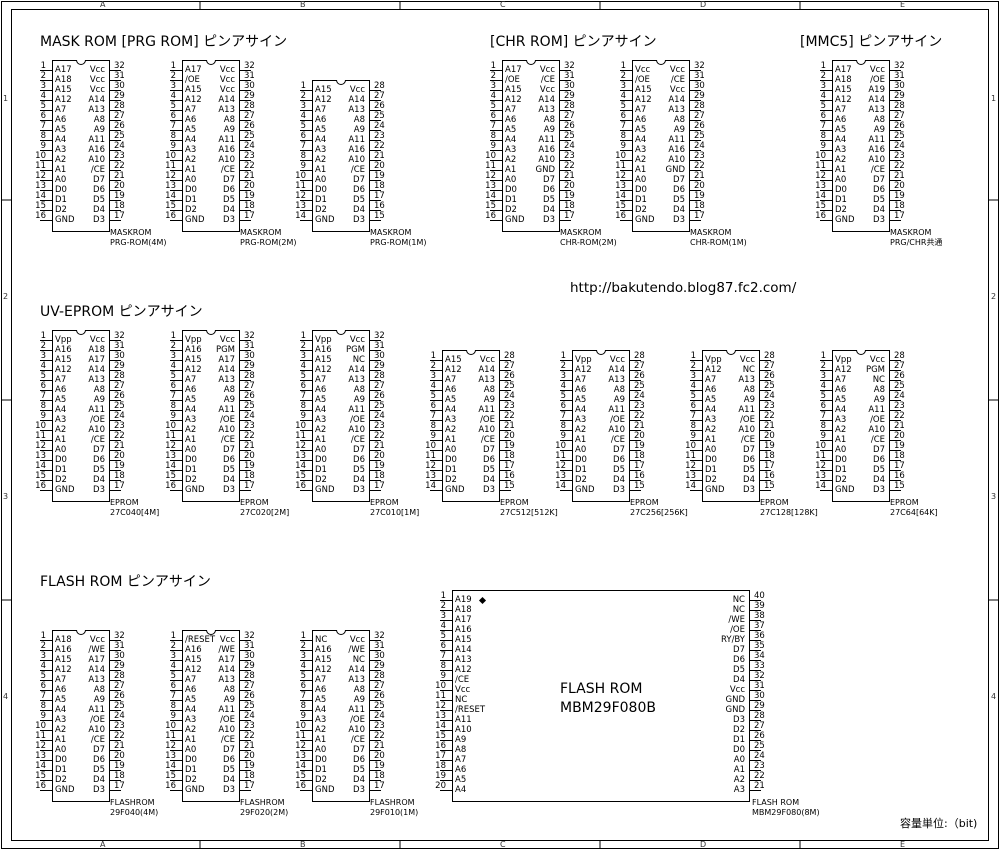 Image resolution: width=1000 pixels, height=850 pixels. I want to click on chip-e040-pin-13-signal: D0, so click(61, 460).